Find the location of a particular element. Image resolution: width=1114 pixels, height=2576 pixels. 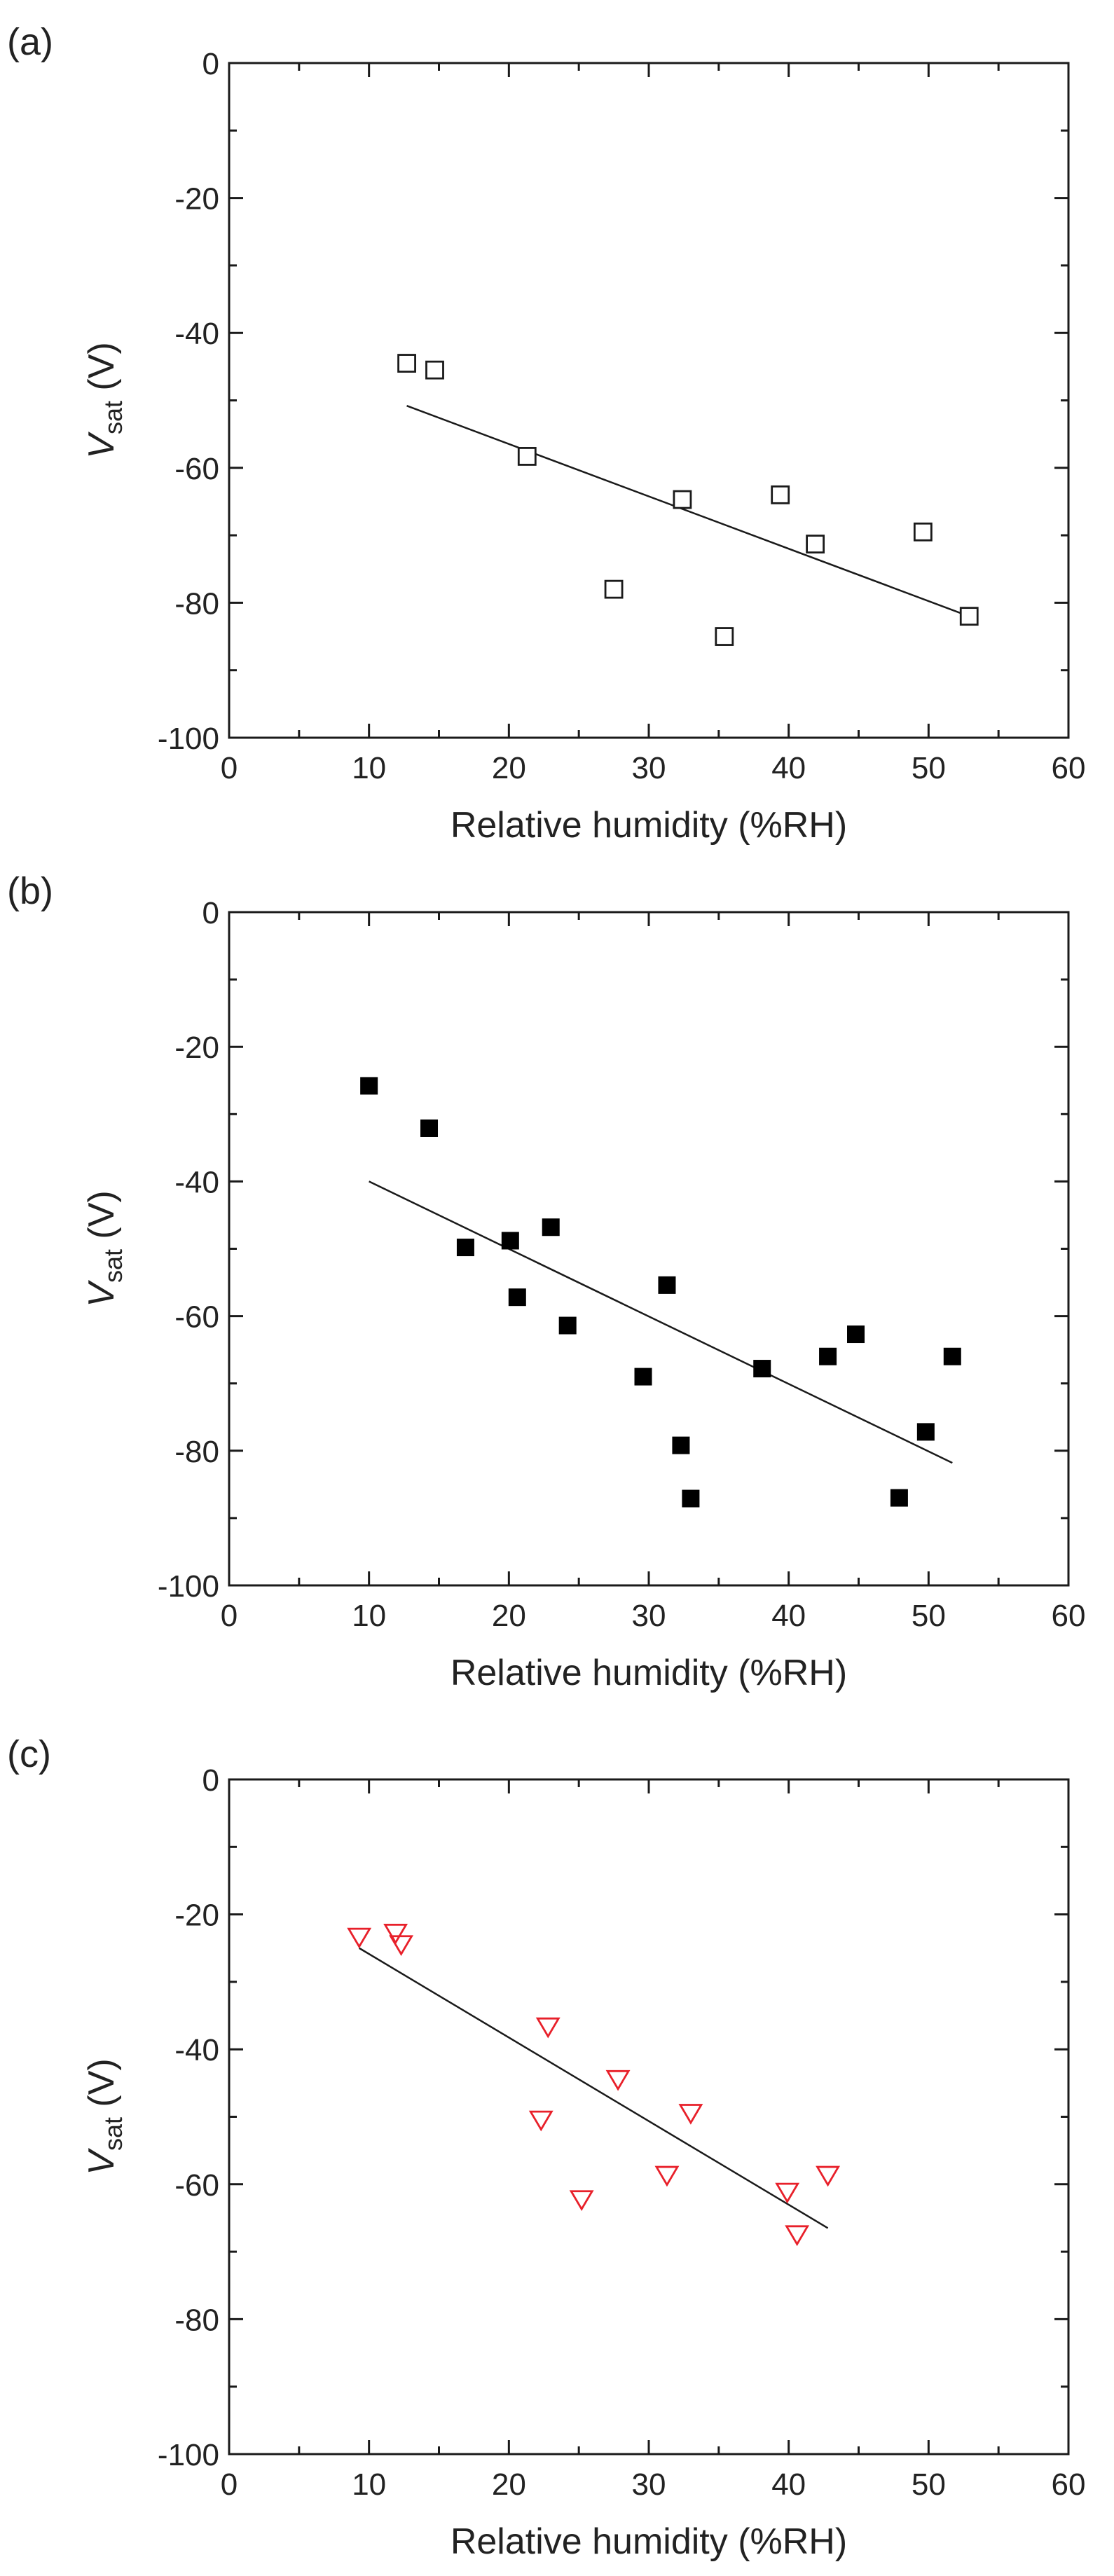

panel-label: (a) is located at coordinates (30, 42).